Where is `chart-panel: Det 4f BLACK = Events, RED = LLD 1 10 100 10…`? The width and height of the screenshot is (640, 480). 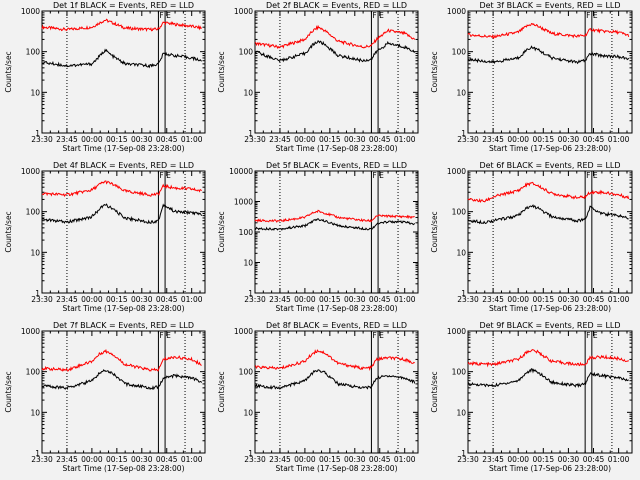
chart-panel: Det 4f BLACK = Events, RED = LLD 1 10 100 10… is located at coordinates (105, 237).